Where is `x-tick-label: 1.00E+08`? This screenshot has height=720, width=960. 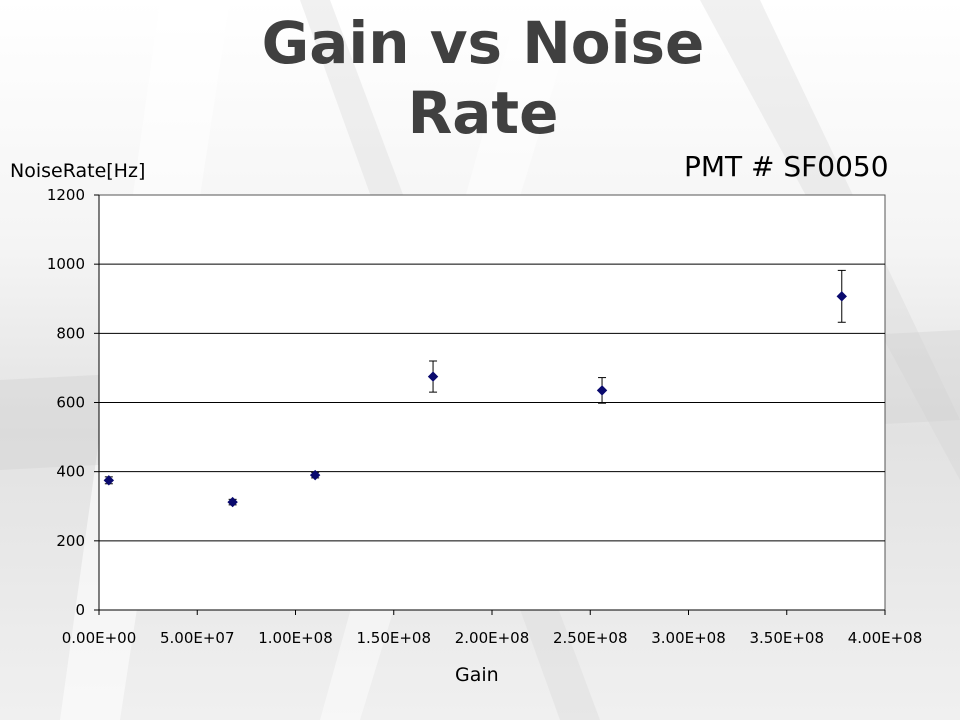 x-tick-label: 1.00E+08 is located at coordinates (295, 638).